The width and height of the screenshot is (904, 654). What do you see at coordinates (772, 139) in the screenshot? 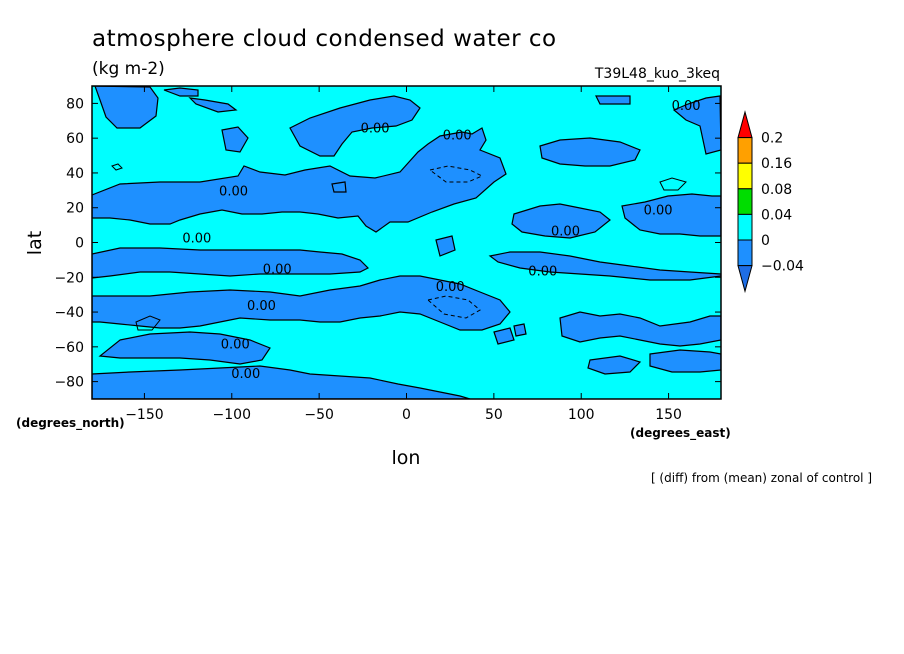
I see `colorbar-label: 0.2` at bounding box center [772, 139].